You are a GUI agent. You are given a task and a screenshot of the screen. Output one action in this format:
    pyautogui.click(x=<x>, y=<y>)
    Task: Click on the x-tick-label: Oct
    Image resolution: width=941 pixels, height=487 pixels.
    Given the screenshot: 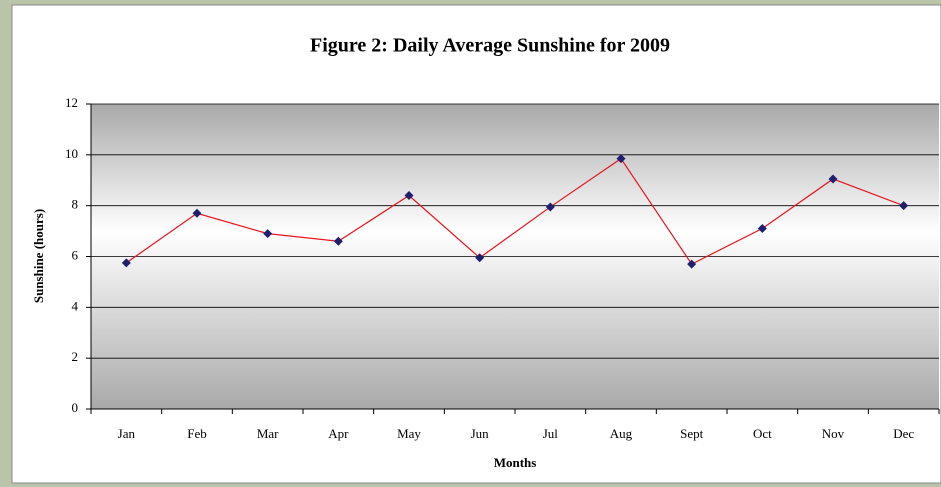 What is the action you would take?
    pyautogui.click(x=762, y=433)
    